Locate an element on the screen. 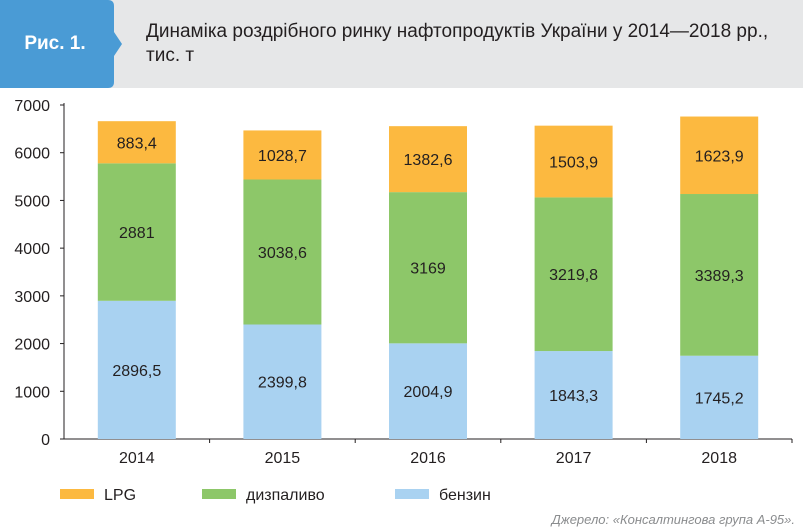 The image size is (803, 531). y-tick-label: 5000 is located at coordinates (32, 201).